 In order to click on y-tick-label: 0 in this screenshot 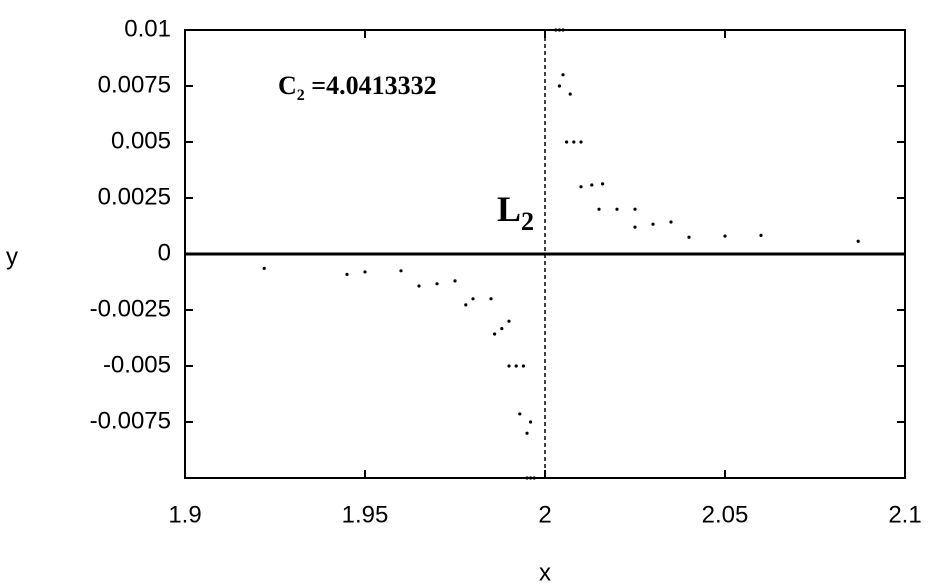, I will do `click(164, 252)`.